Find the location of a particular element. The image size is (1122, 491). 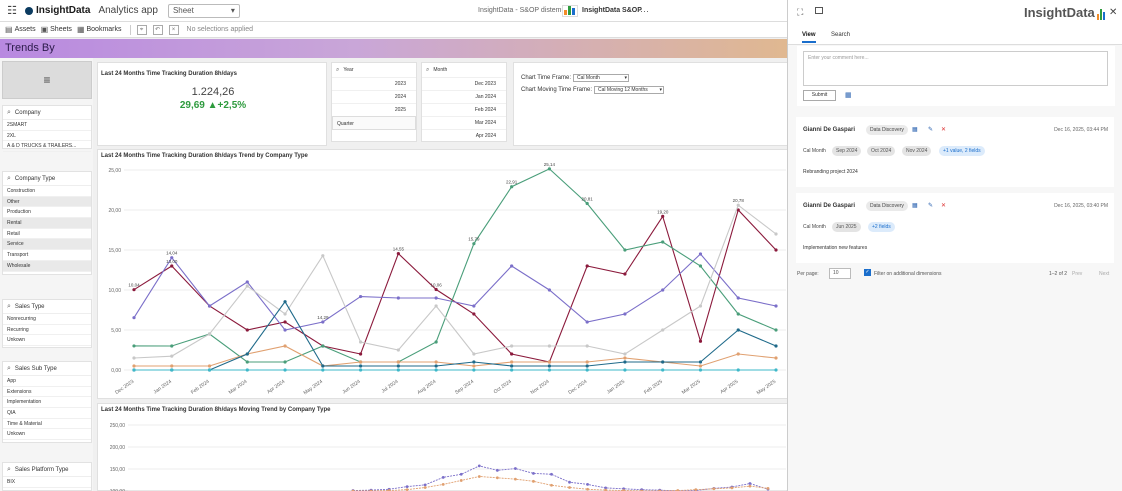

window-icon is located at coordinates (819, 10).